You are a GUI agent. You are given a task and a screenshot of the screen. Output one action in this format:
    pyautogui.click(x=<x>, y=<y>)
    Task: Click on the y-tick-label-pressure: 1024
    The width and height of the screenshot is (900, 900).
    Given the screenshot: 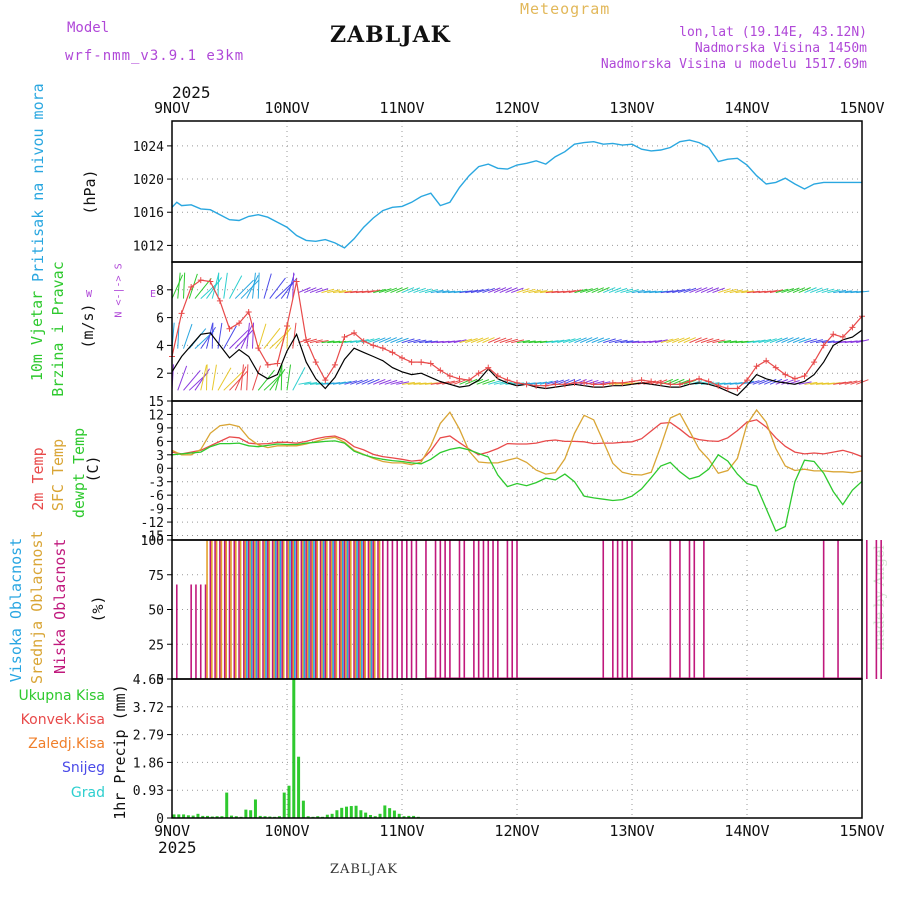 What is the action you would take?
    pyautogui.click(x=148, y=147)
    